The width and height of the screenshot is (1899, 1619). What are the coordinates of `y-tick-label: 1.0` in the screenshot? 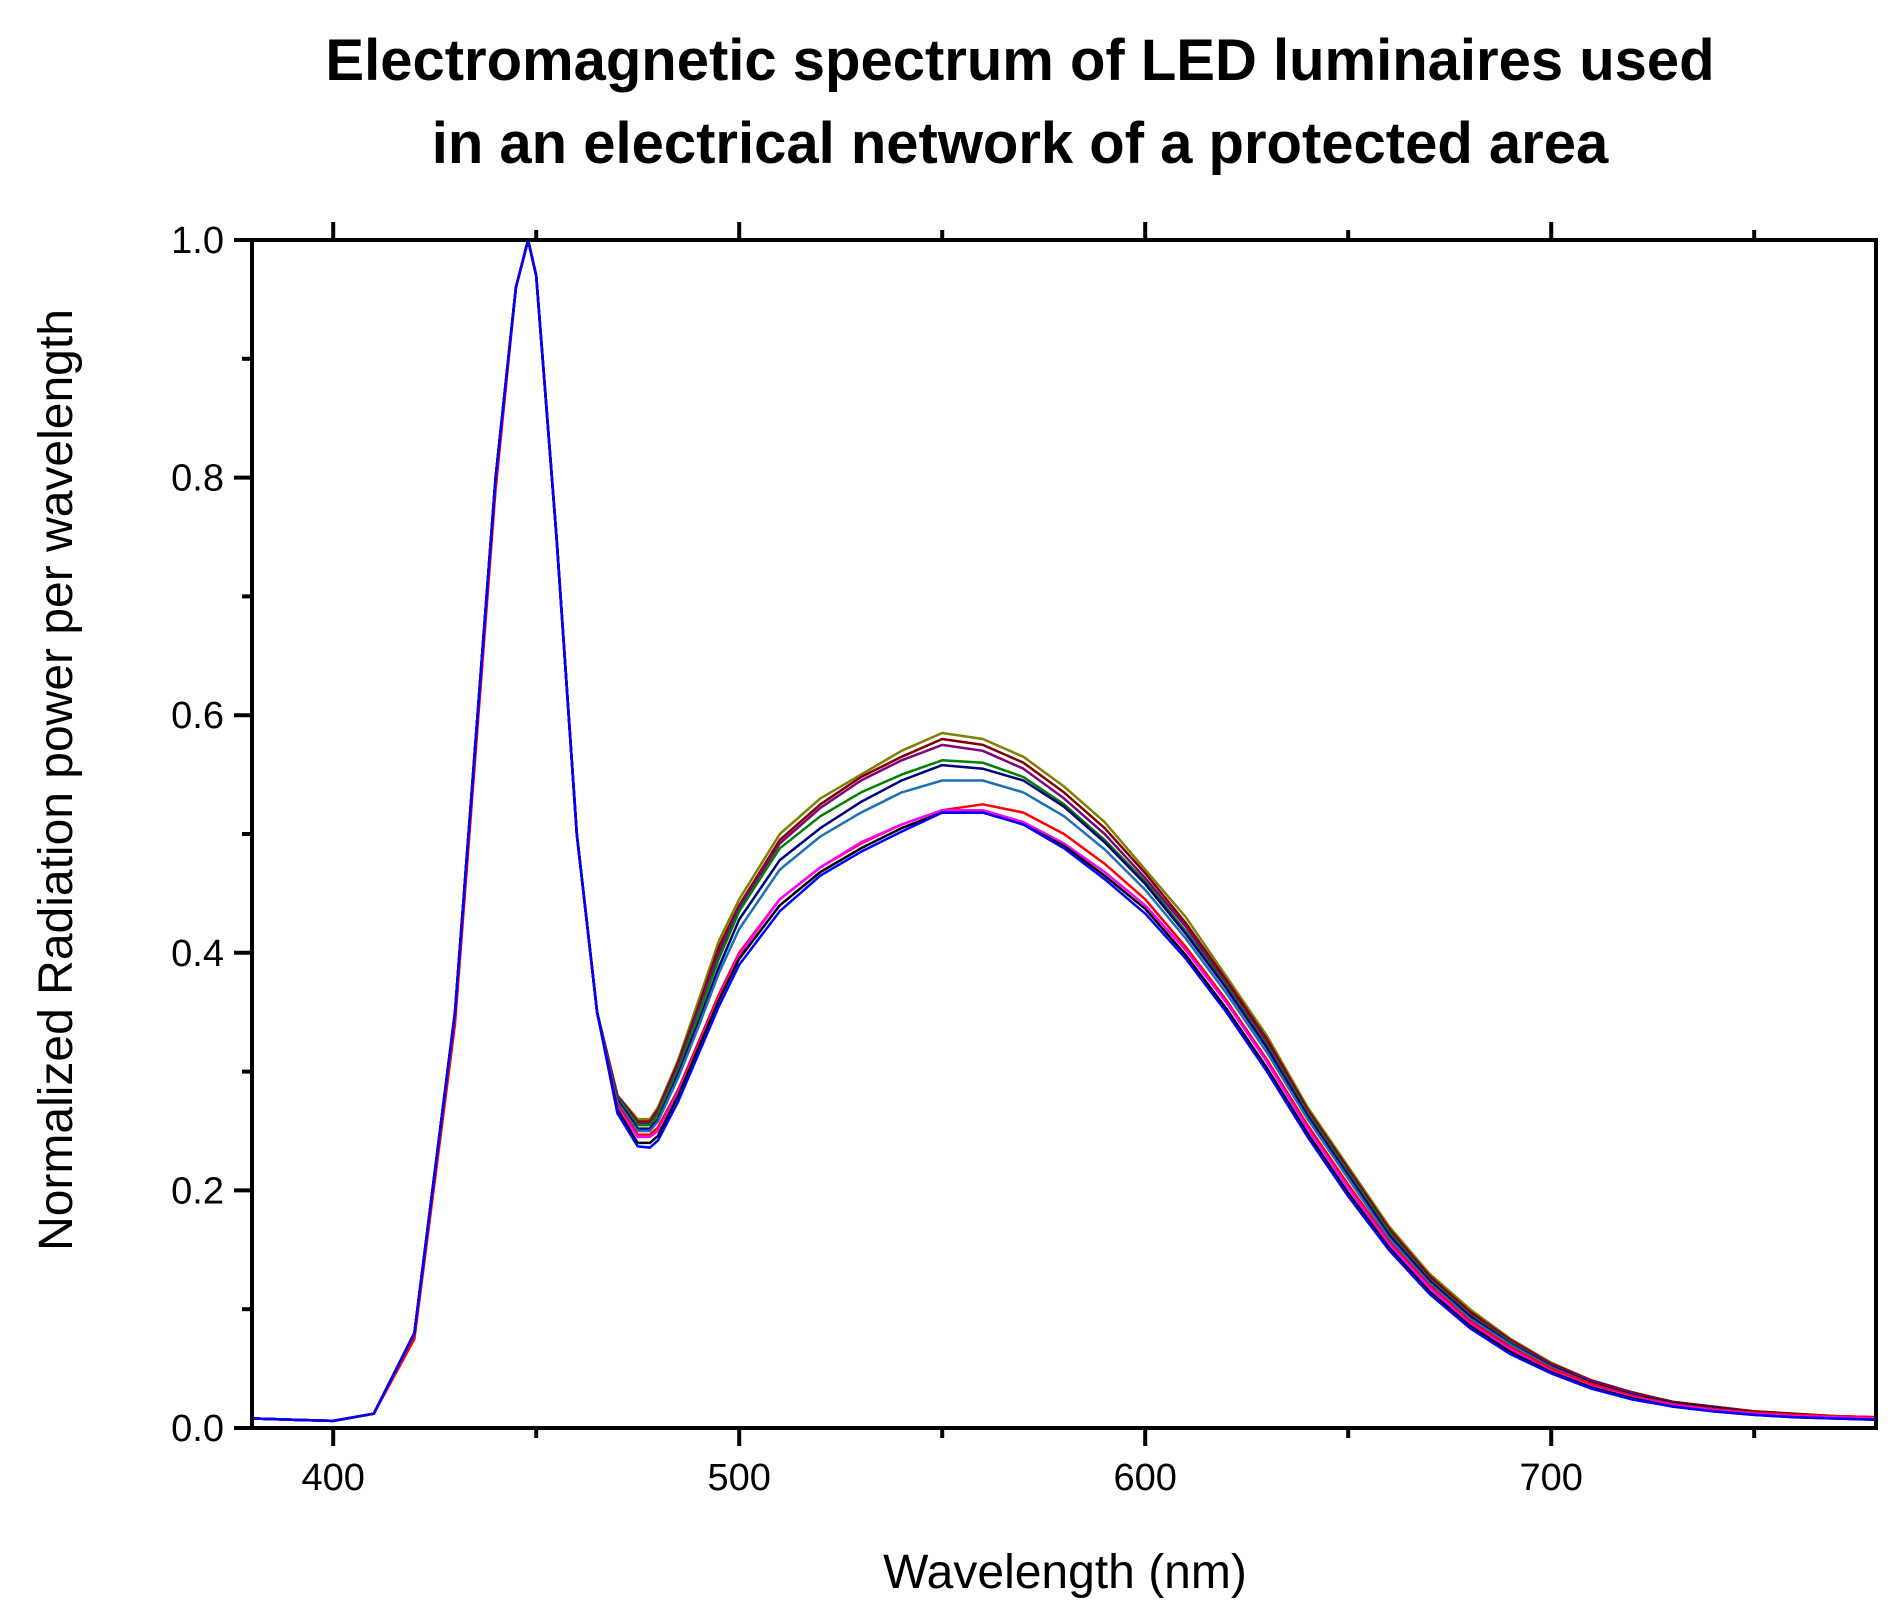 It's located at (197, 241).